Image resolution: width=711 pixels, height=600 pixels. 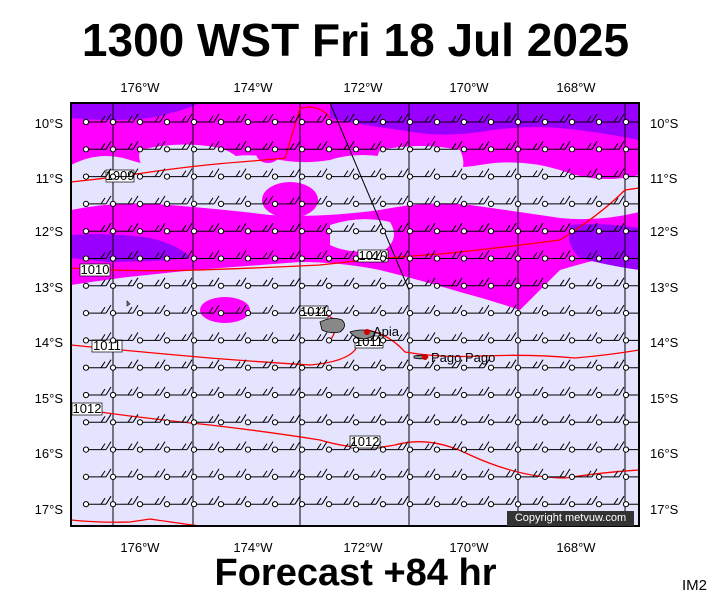 What do you see at coordinates (694, 585) in the screenshot?
I see `product-code: IM2` at bounding box center [694, 585].